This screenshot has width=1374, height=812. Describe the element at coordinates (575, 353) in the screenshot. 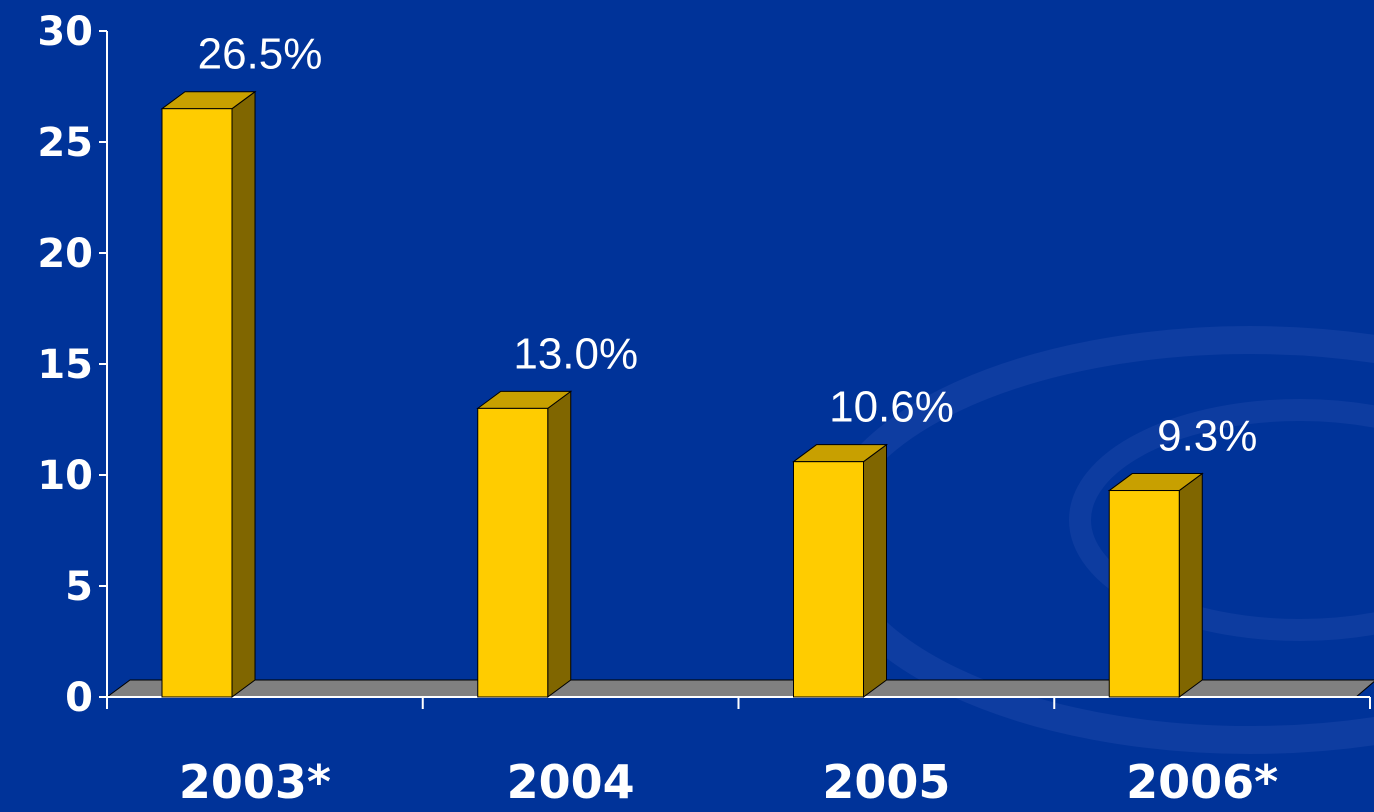

I see `data-label: 13.0%` at that location.